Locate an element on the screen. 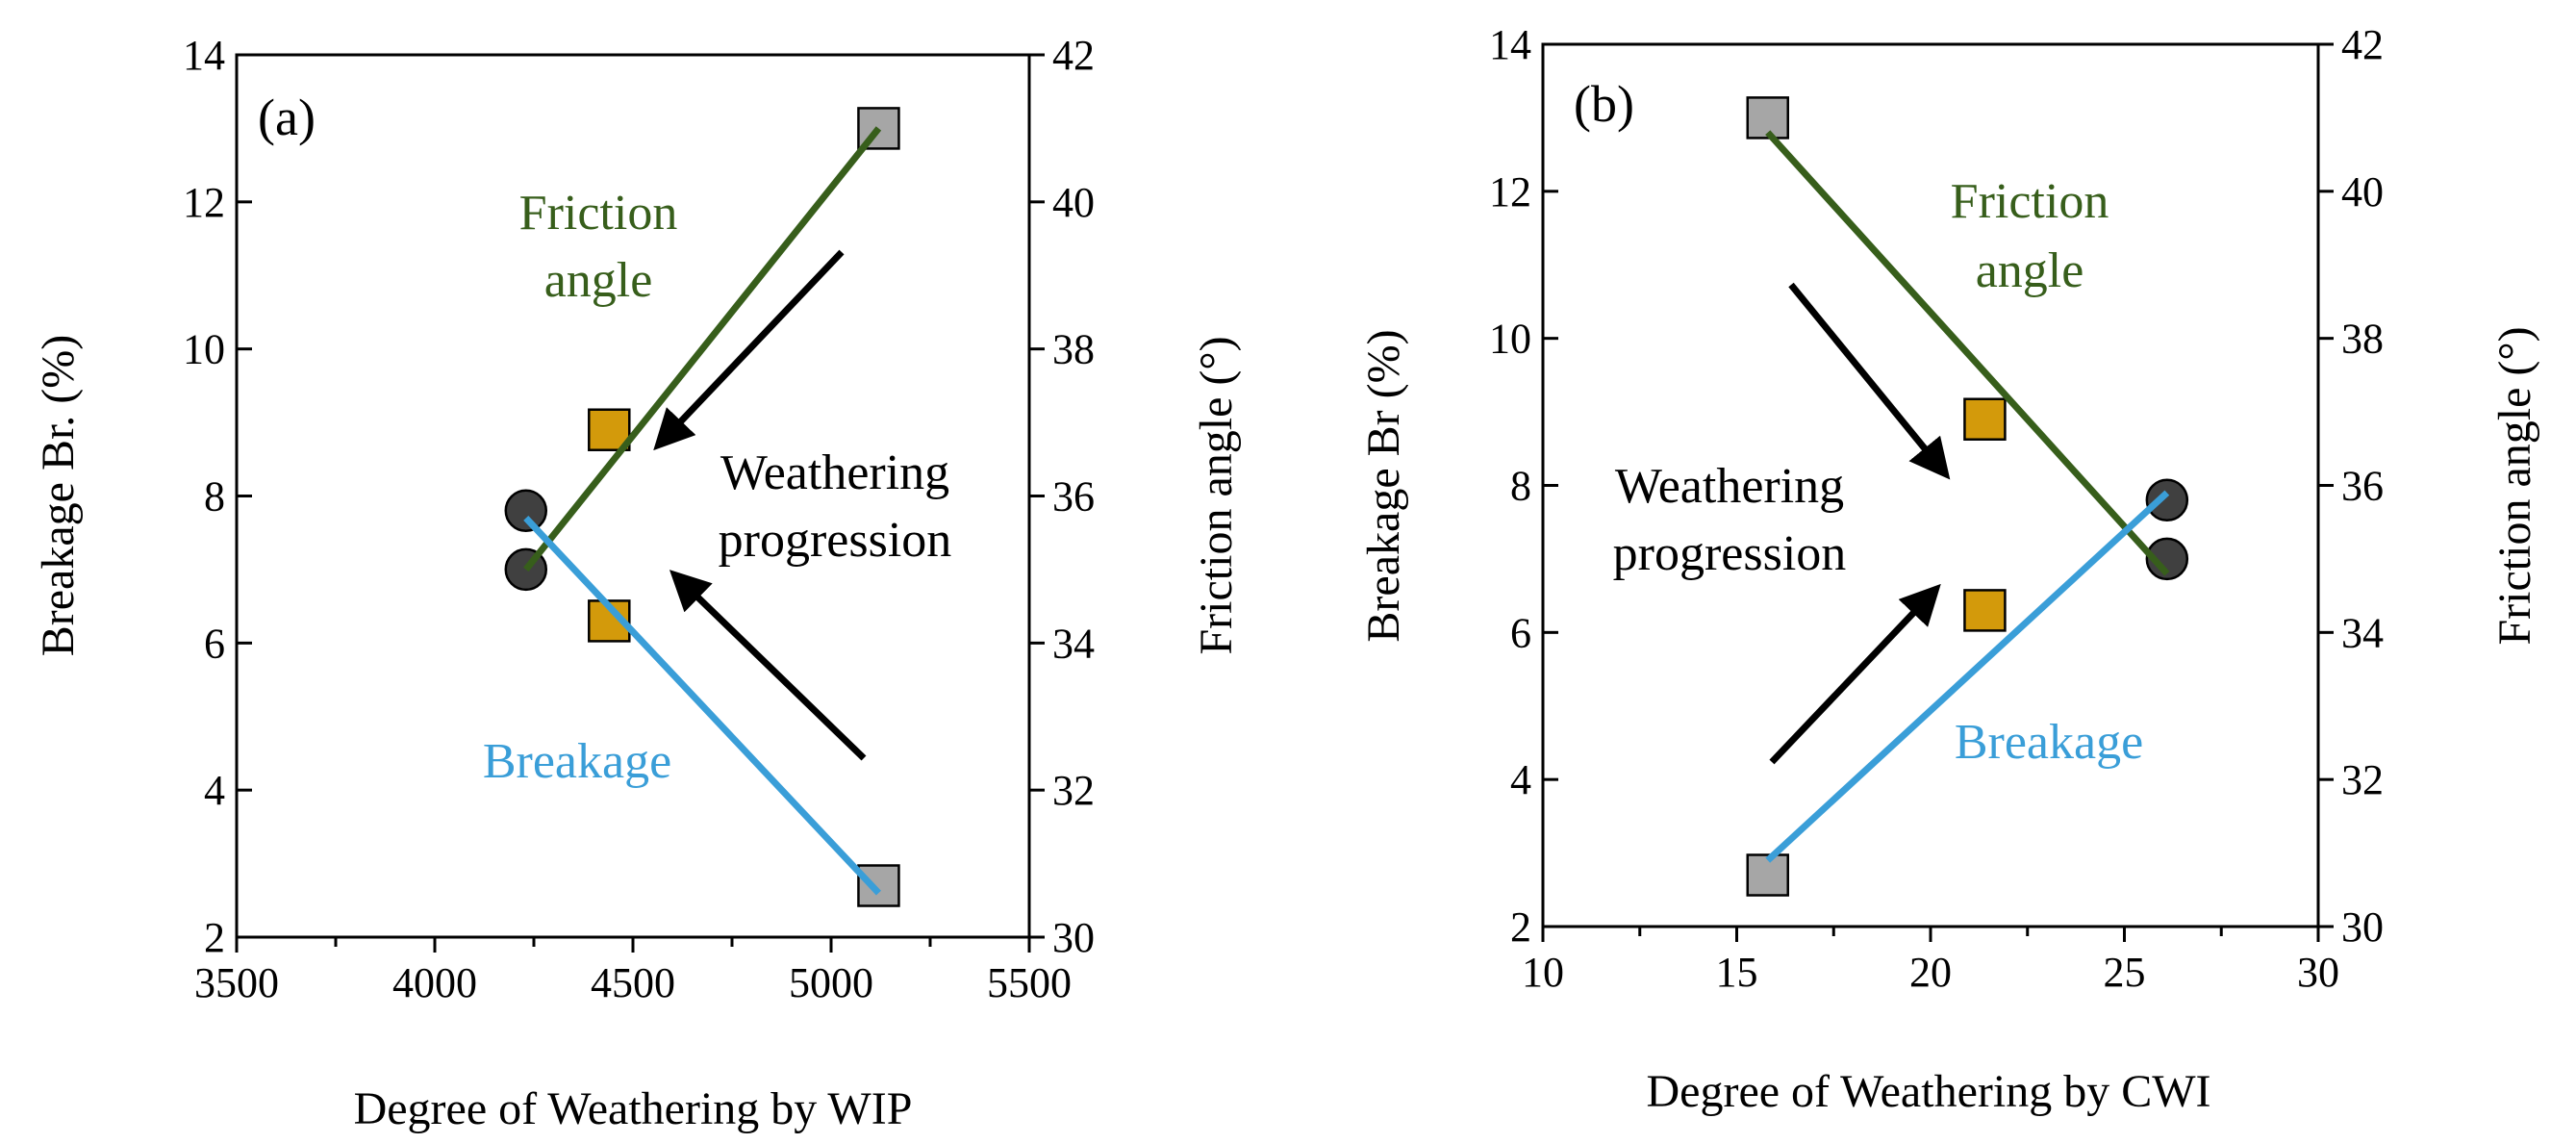  x-tick-label: 10 is located at coordinates (1543, 972).